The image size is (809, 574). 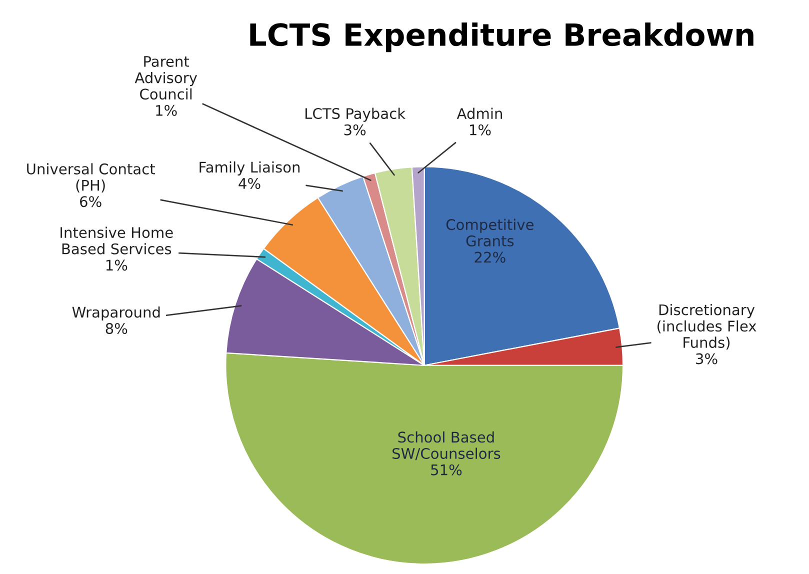 I want to click on slice-label: School Based SW/Counselors, so click(x=446, y=445).